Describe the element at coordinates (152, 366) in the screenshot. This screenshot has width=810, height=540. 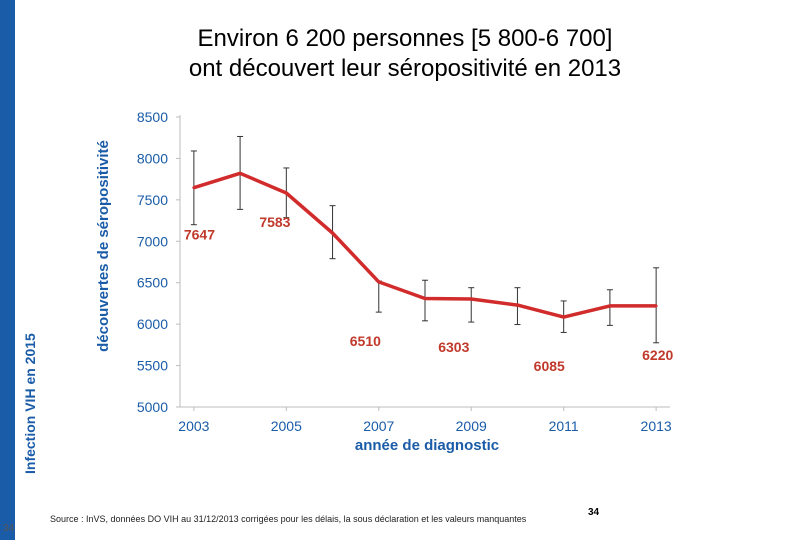
I see `y-tick-label: 5500` at that location.